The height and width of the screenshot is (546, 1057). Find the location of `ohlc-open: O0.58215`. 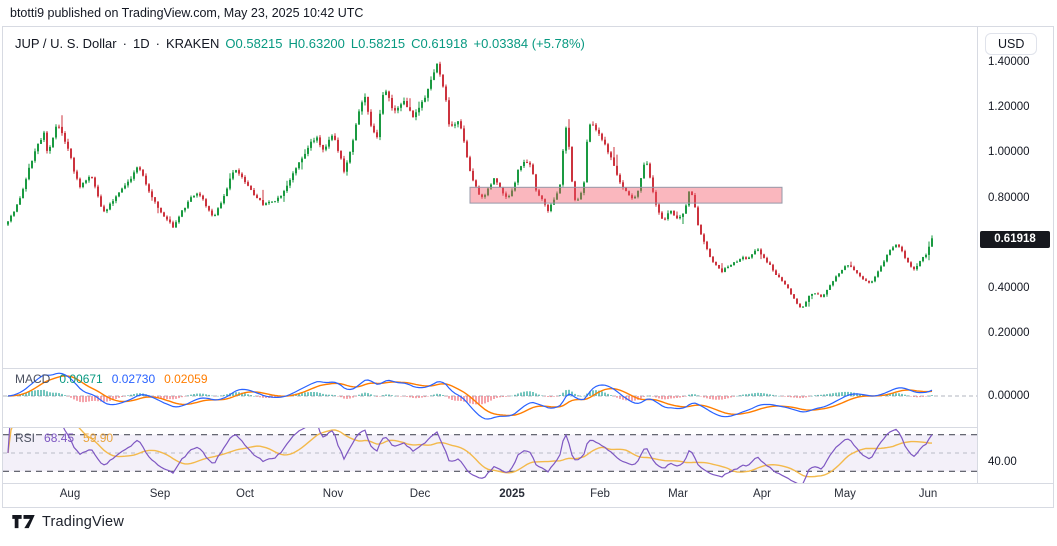

ohlc-open: O0.58215 is located at coordinates (254, 43).